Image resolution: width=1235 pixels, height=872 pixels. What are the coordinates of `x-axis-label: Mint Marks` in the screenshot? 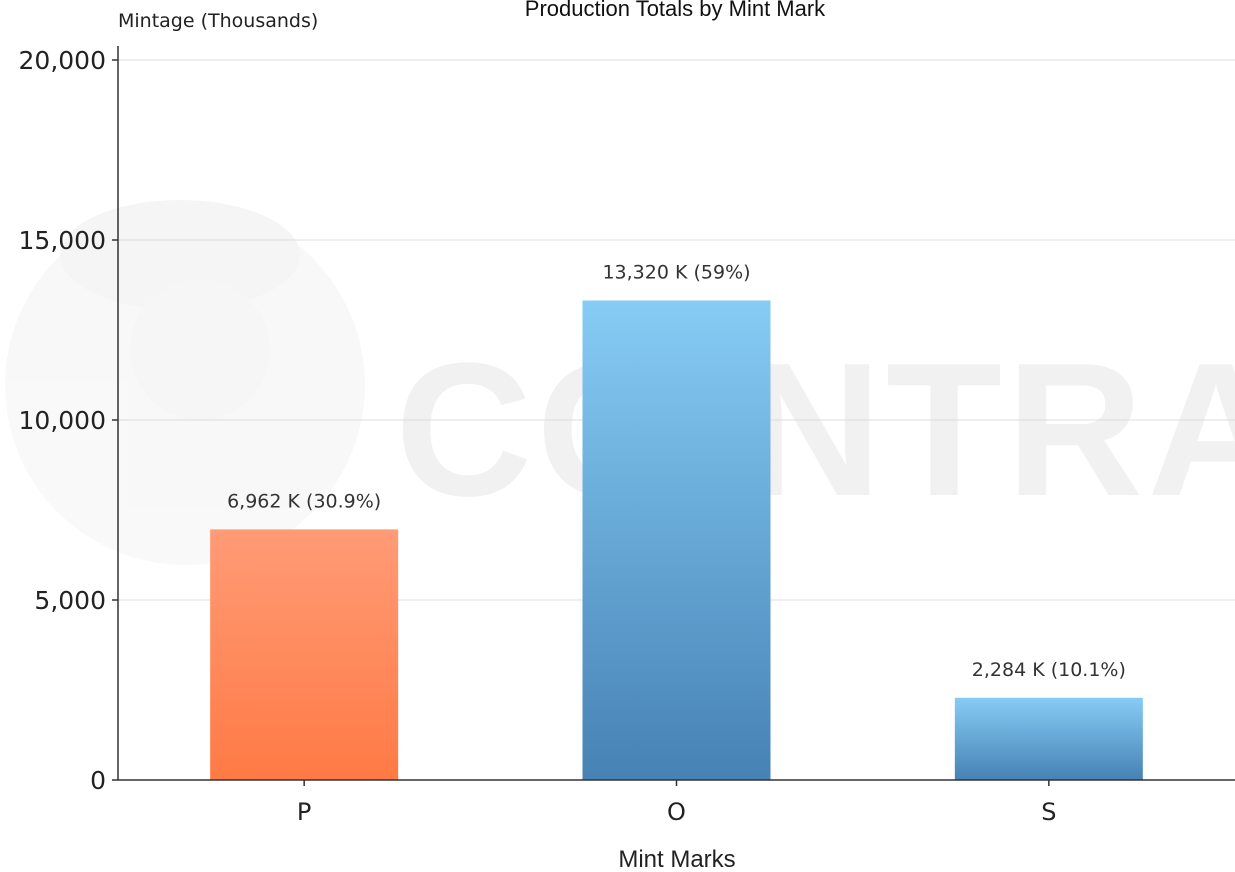 It's located at (676, 859).